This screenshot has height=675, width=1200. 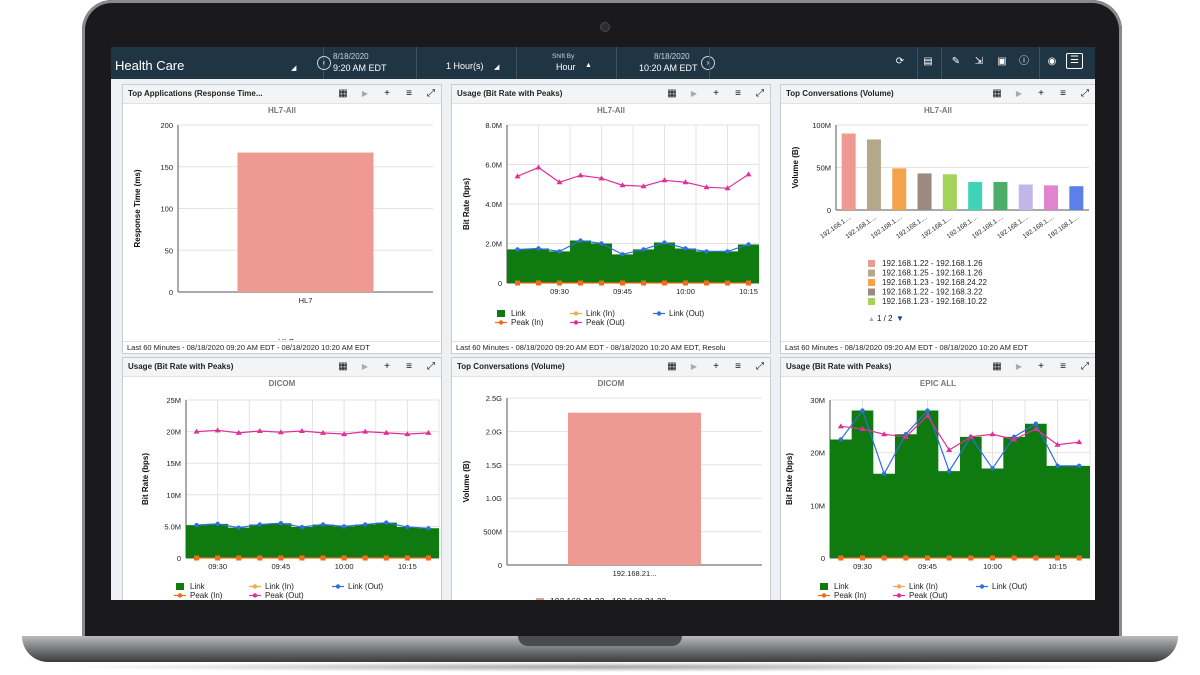 I want to click on y-tick-label: 0, so click(x=829, y=210).